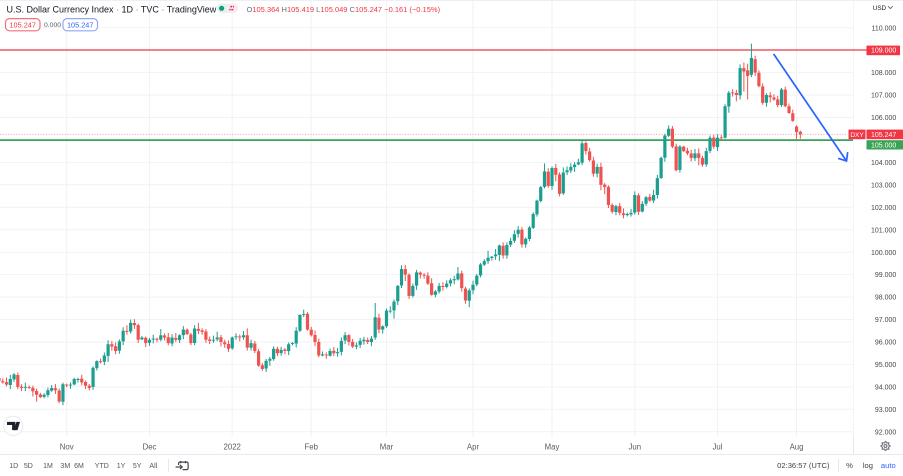  What do you see at coordinates (883, 73) in the screenshot?
I see `svg-text: 108.000` at bounding box center [883, 73].